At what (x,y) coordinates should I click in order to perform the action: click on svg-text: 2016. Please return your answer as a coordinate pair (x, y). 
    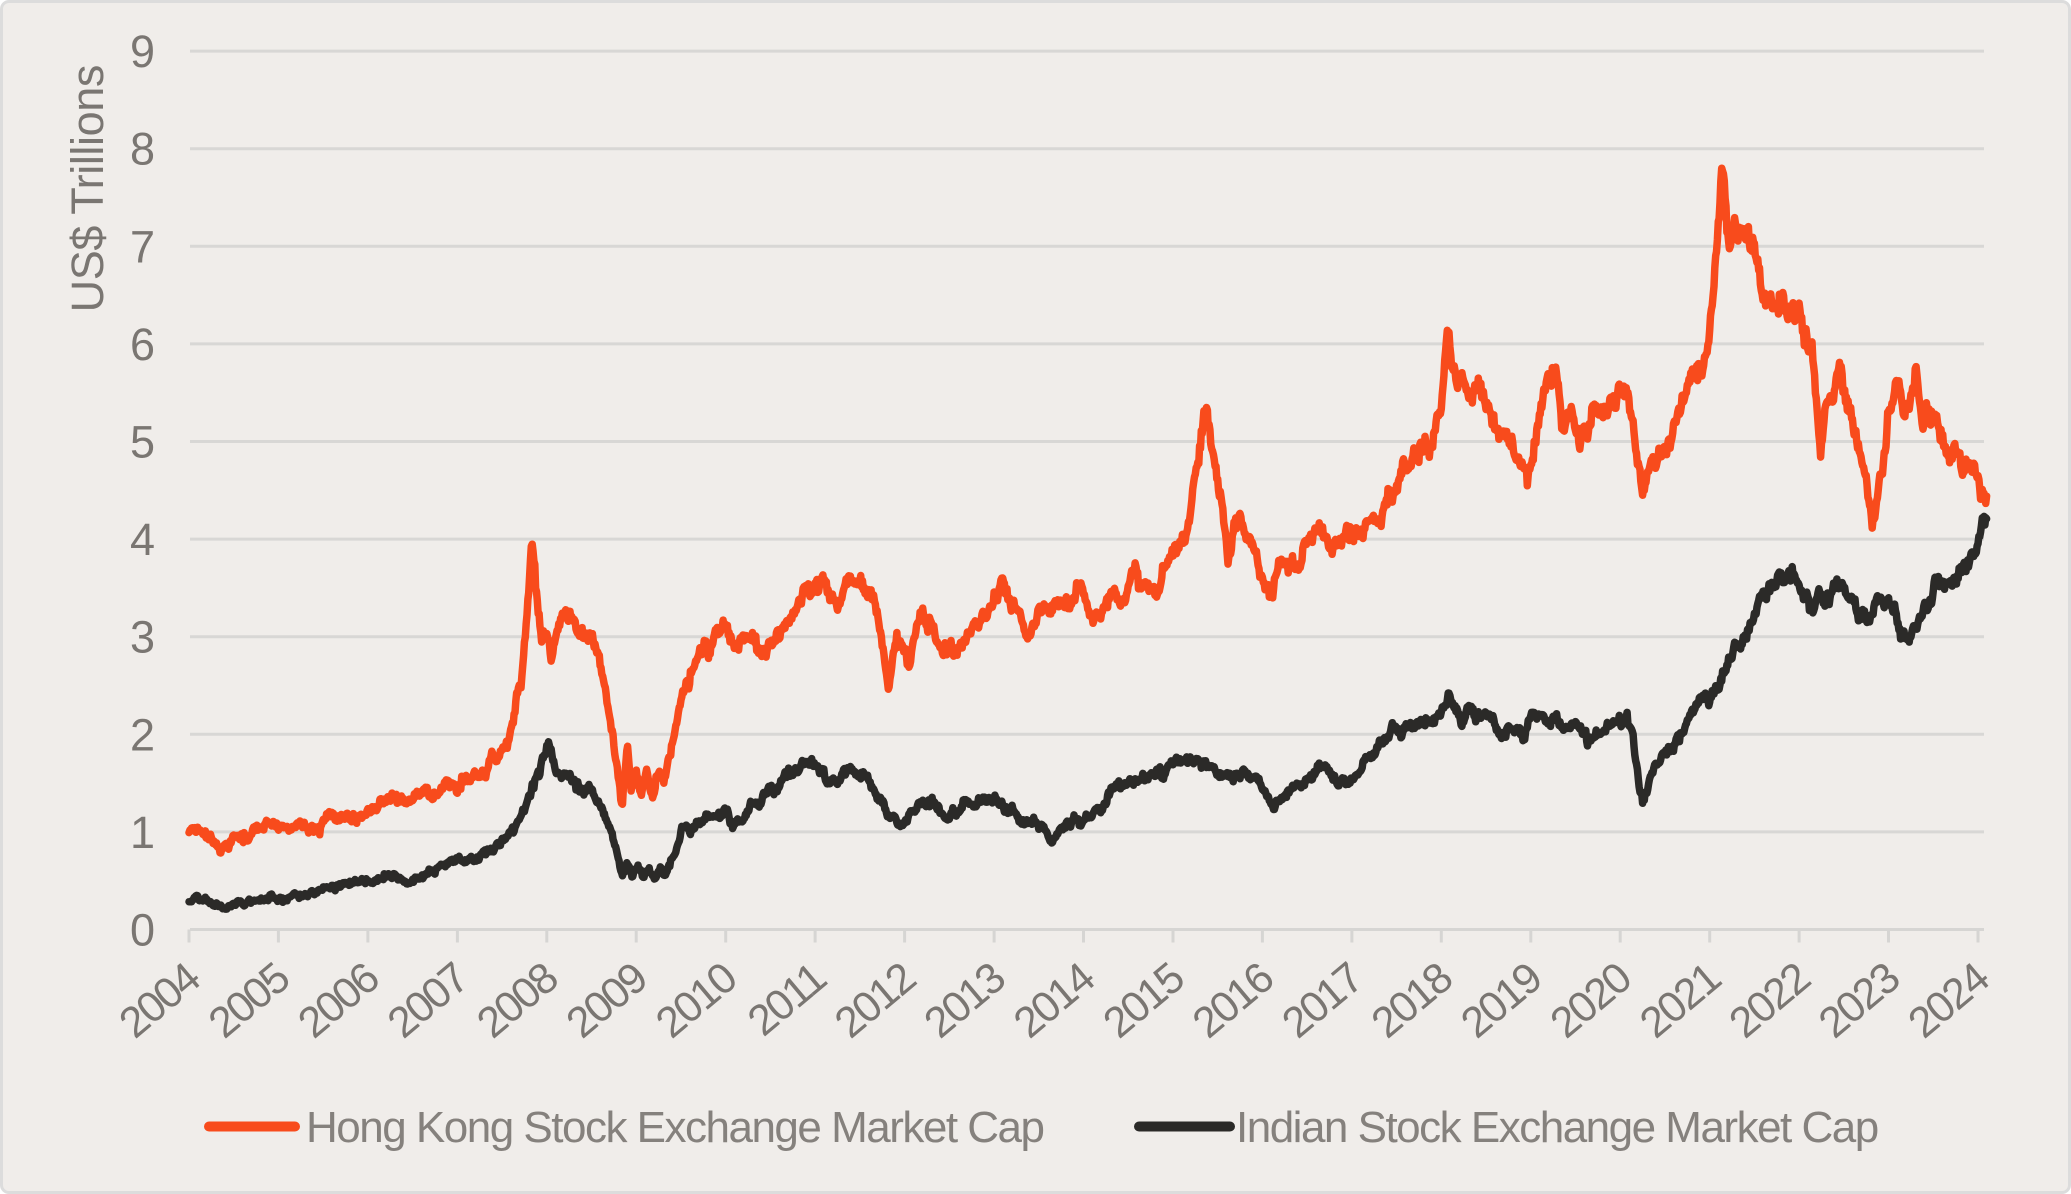
    Looking at the image, I should click on (1233, 1001).